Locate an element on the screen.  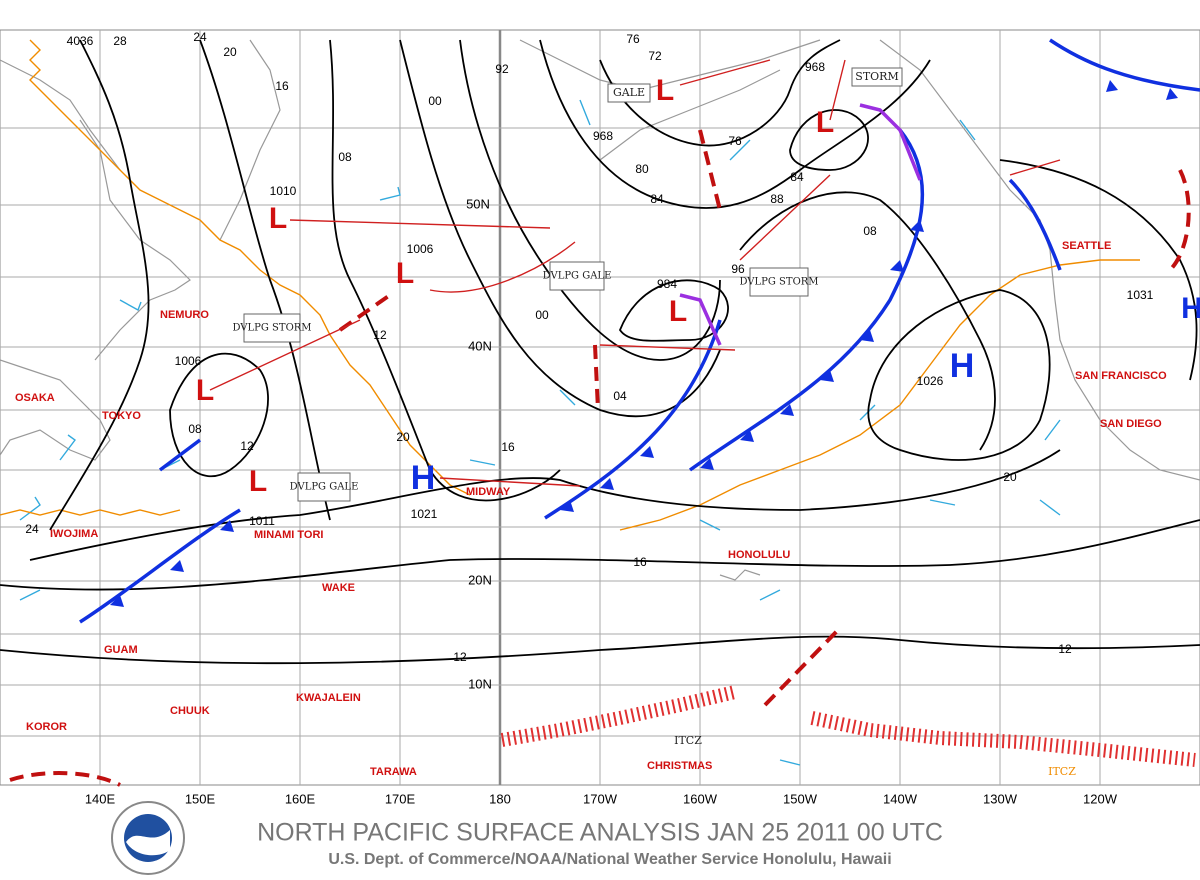
kamchatka is located at coordinates (250, 140).